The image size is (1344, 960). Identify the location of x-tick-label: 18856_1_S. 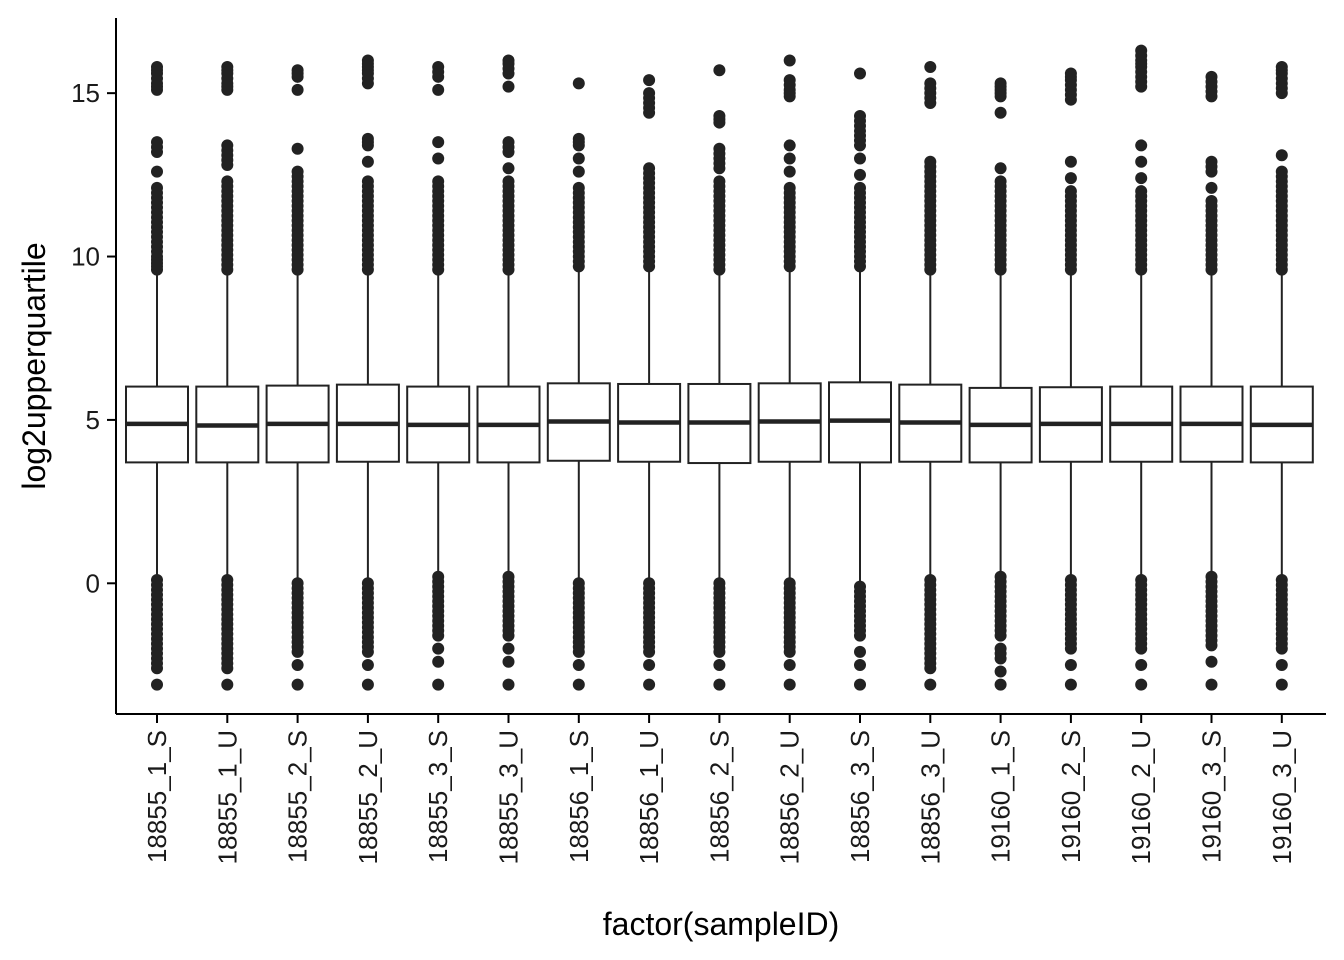
(579, 796).